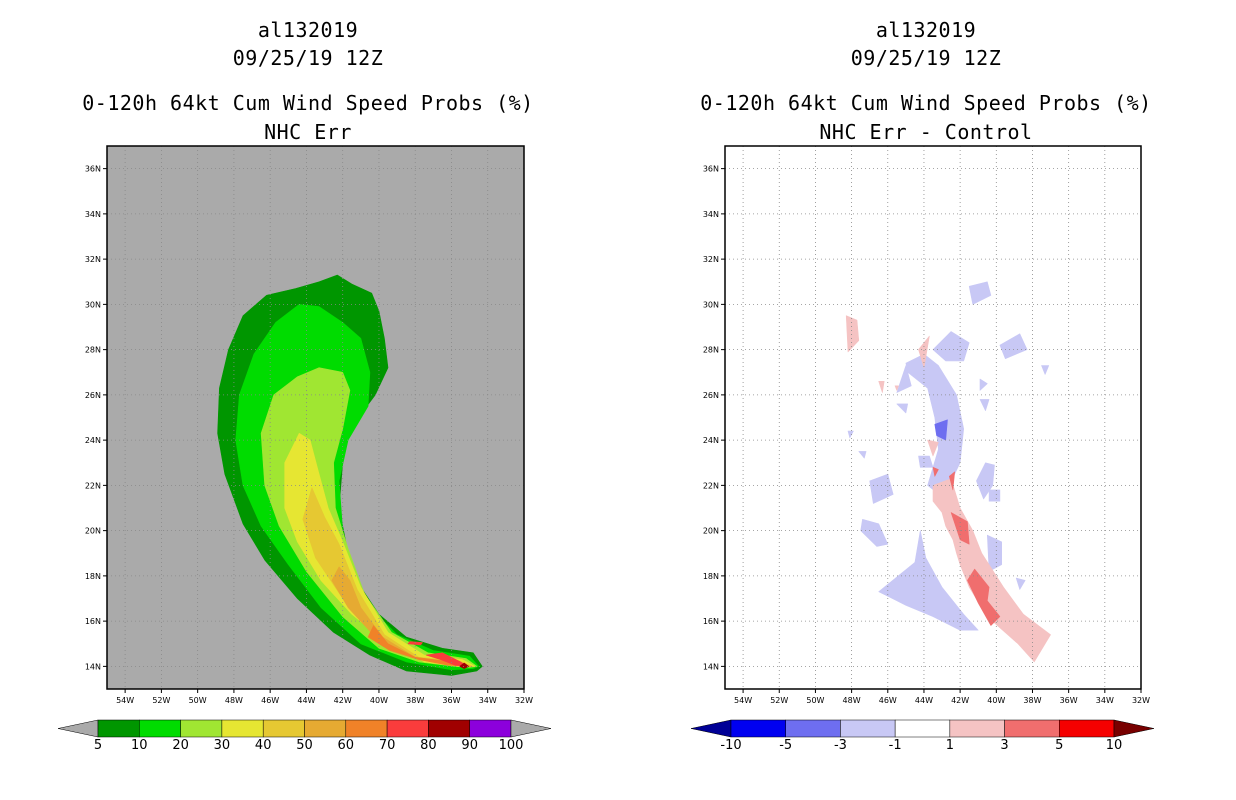 The width and height of the screenshot is (1236, 800). What do you see at coordinates (308, 58) in the screenshot?
I see `left-date: 09/25/19 12Z` at bounding box center [308, 58].